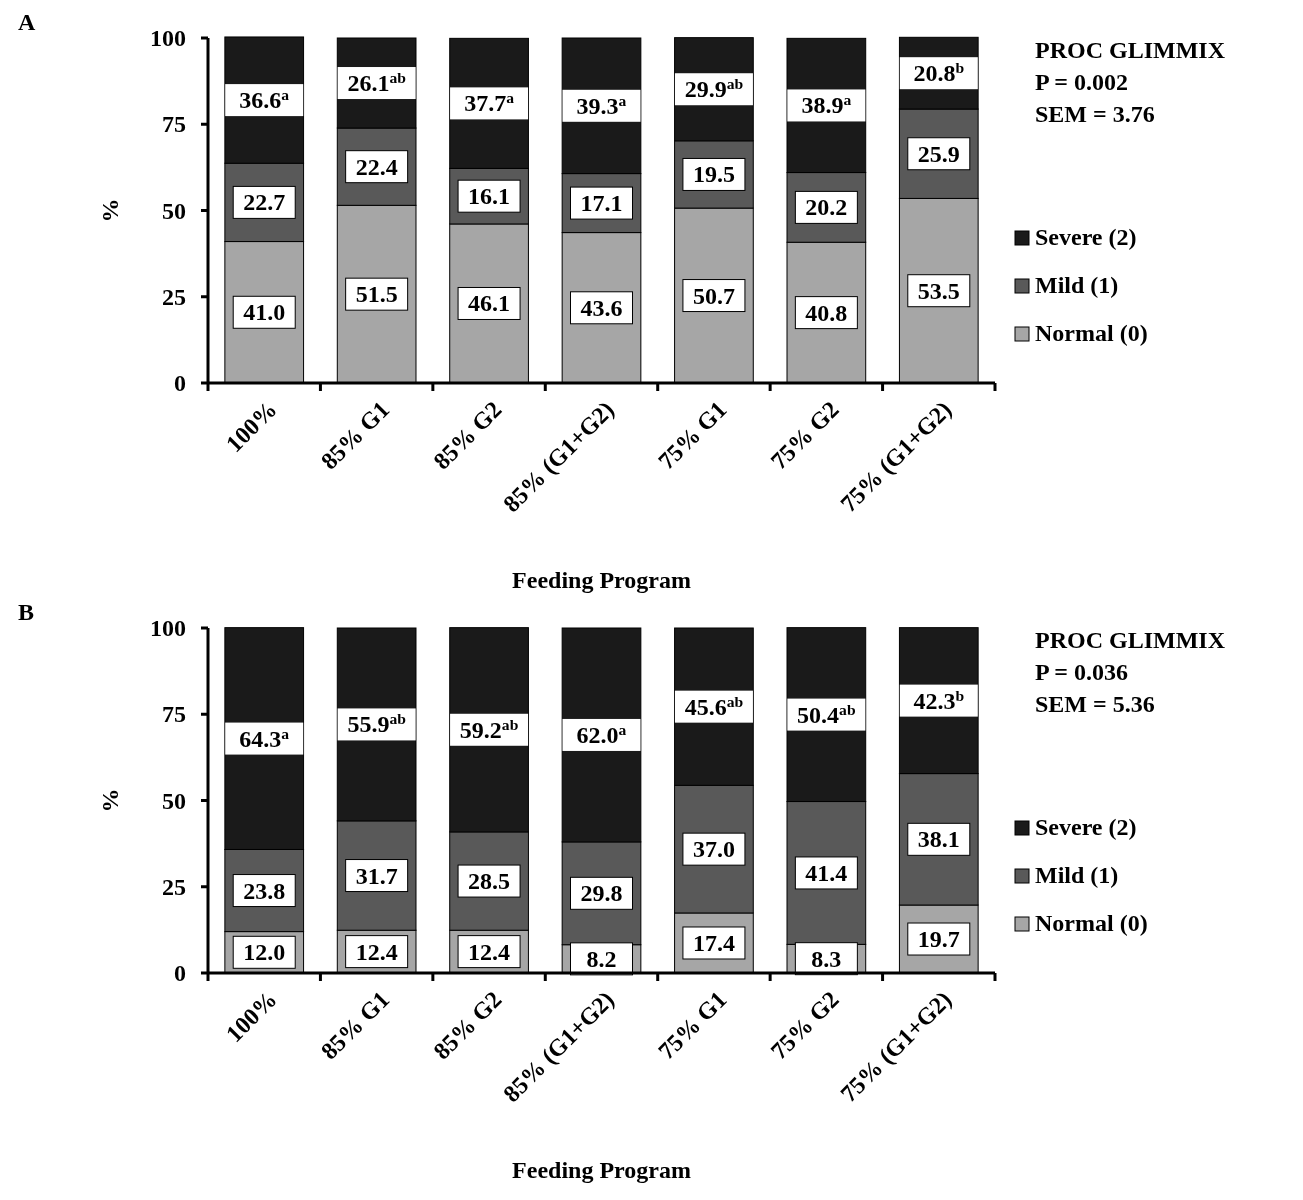 This screenshot has width=1303, height=1200. What do you see at coordinates (376, 875) in the screenshot?
I see `data-label: 31.7` at bounding box center [376, 875].